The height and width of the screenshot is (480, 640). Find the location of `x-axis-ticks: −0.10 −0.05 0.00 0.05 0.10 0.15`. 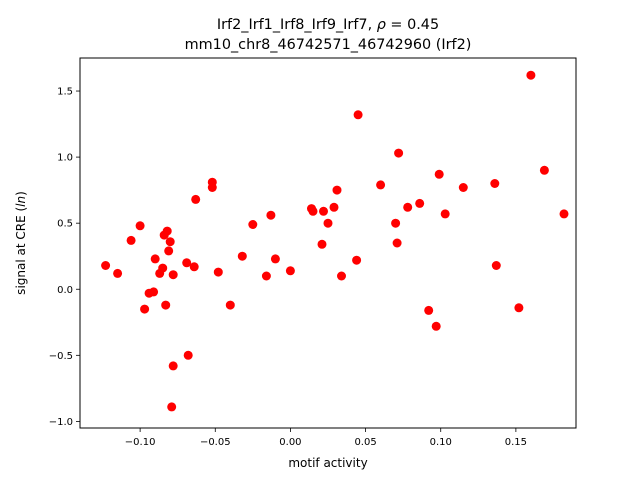

x-axis-ticks: −0.10 −0.05 0.00 0.05 0.10 0.15 is located at coordinates (326, 438).